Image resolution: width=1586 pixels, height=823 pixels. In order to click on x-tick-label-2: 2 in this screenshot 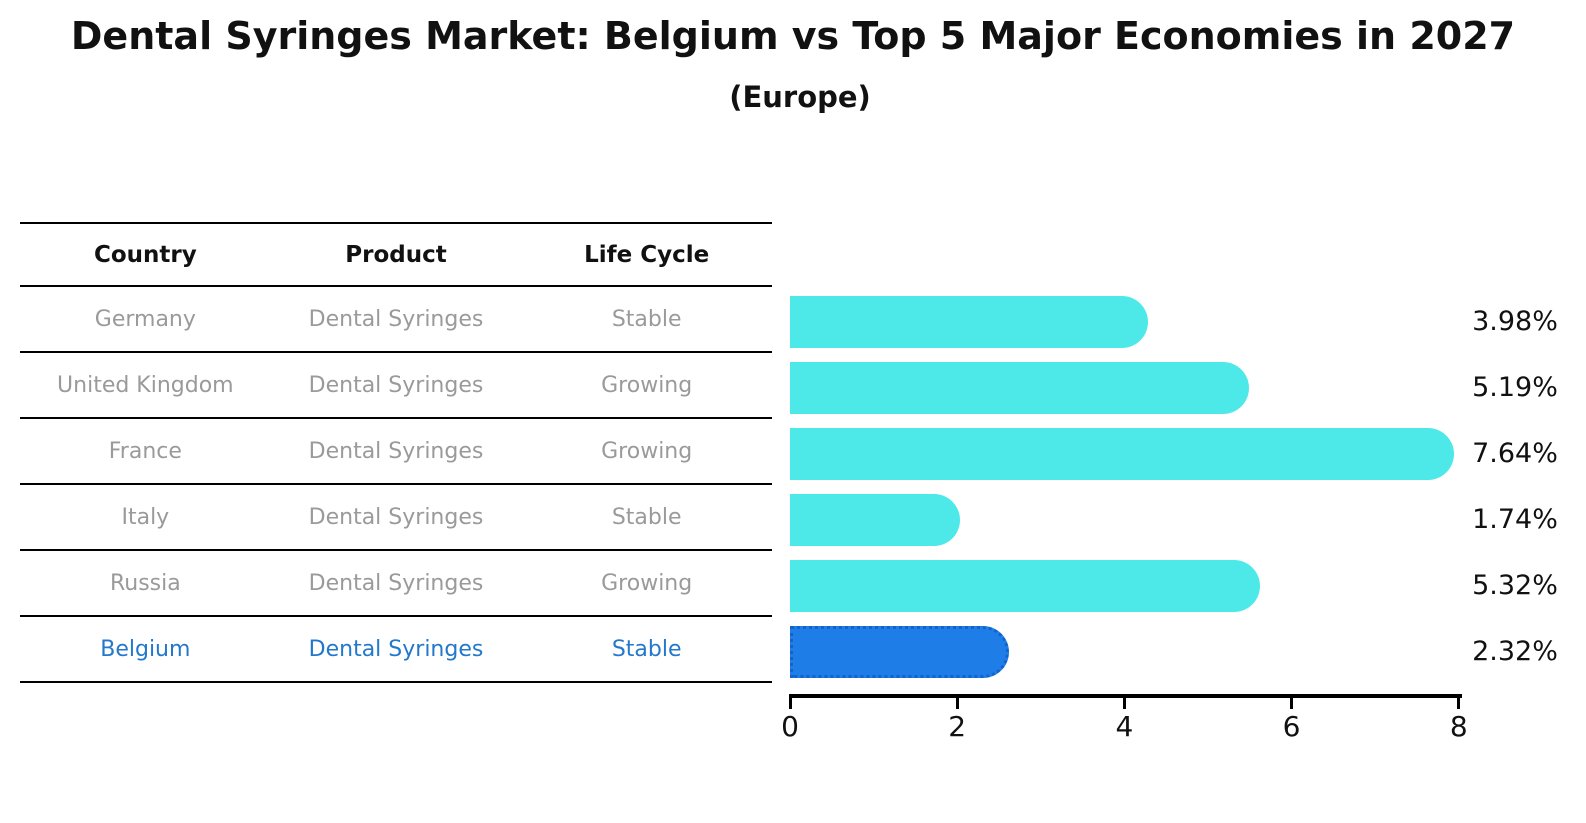, I will do `click(957, 726)`.